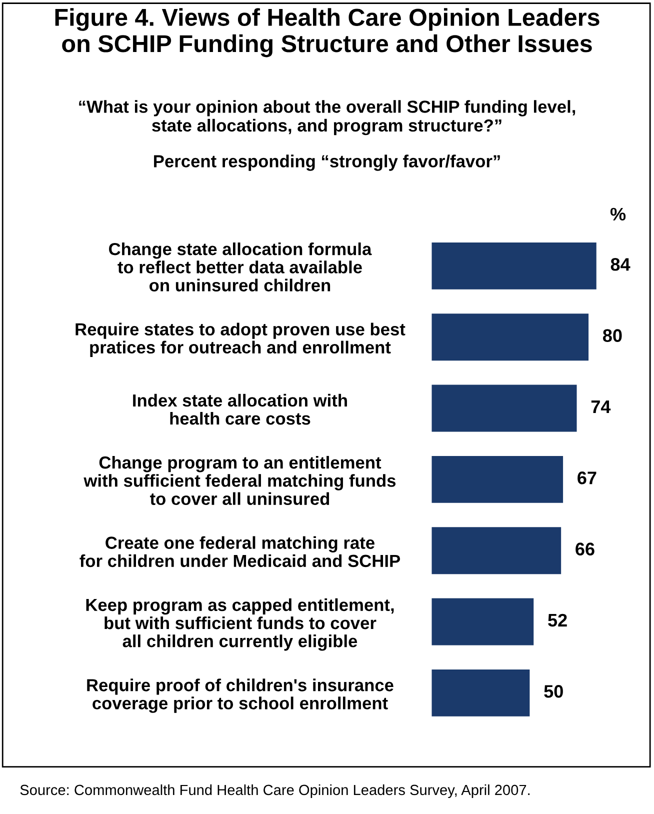  I want to click on data-label: 80, so click(612, 335).